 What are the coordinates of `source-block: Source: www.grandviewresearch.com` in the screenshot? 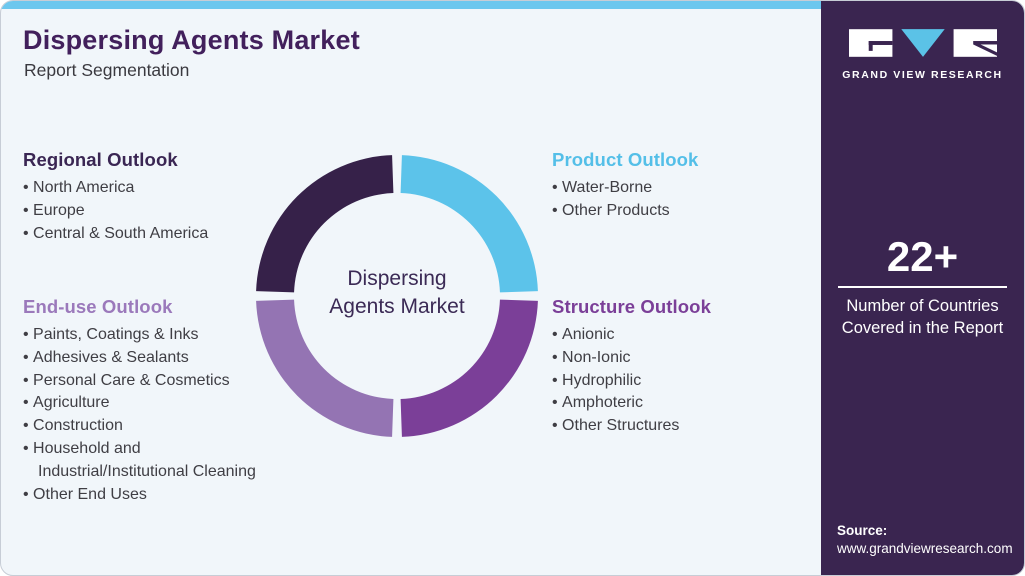 It's located at (925, 540).